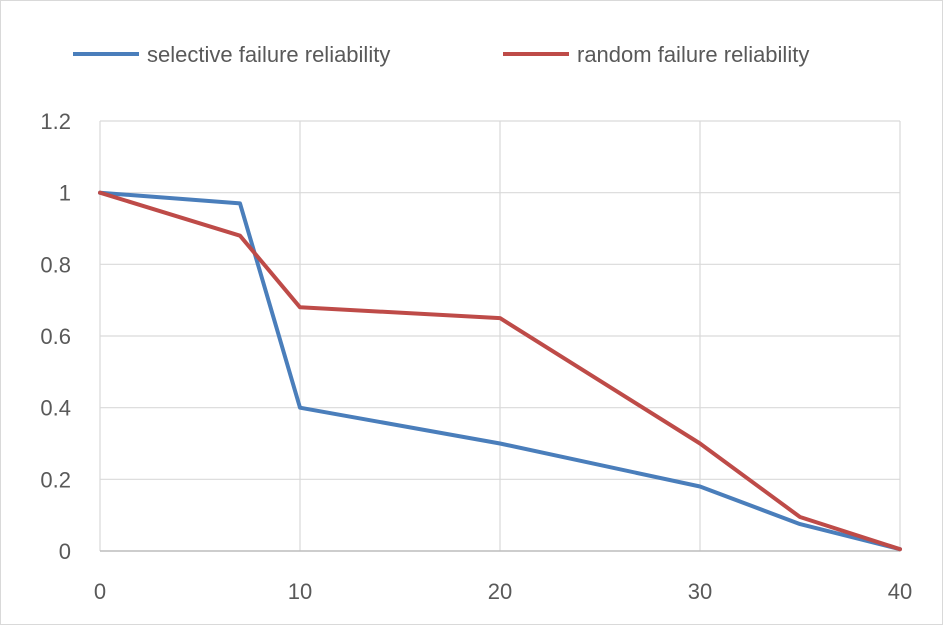 The height and width of the screenshot is (626, 943). Describe the element at coordinates (693, 54) in the screenshot. I see `legend-label-1: random failure reliability` at that location.